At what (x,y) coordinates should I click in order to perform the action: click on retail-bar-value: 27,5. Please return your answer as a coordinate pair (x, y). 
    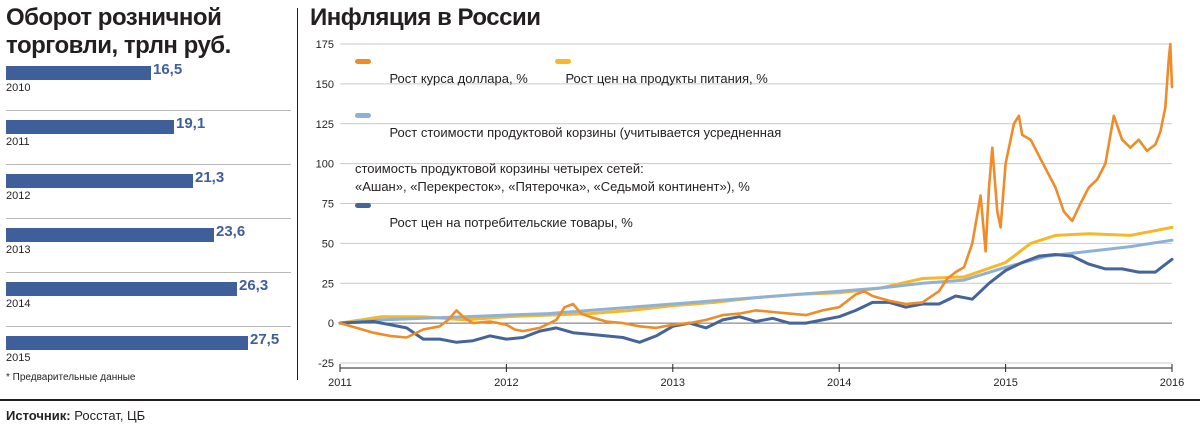
    Looking at the image, I should click on (265, 339).